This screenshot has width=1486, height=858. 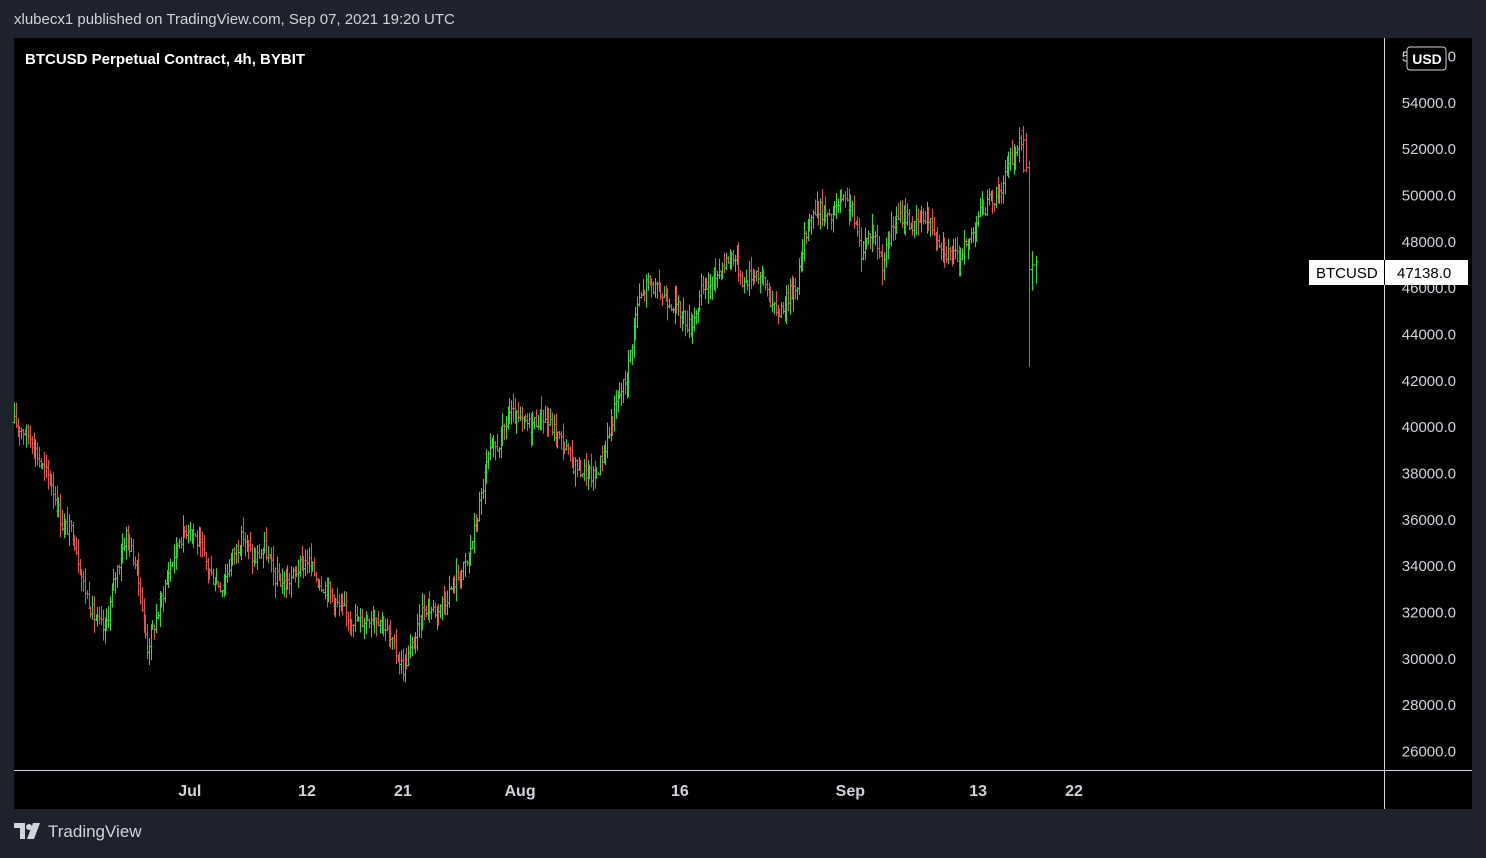 I want to click on time-tick-label: 13, so click(x=978, y=791).